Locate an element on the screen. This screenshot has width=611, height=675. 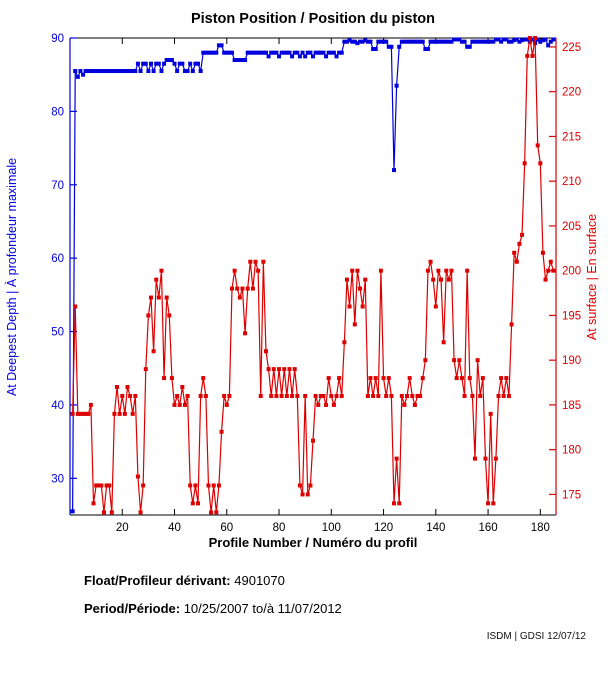
y-right-tick-label: 195 is located at coordinates (571, 316).